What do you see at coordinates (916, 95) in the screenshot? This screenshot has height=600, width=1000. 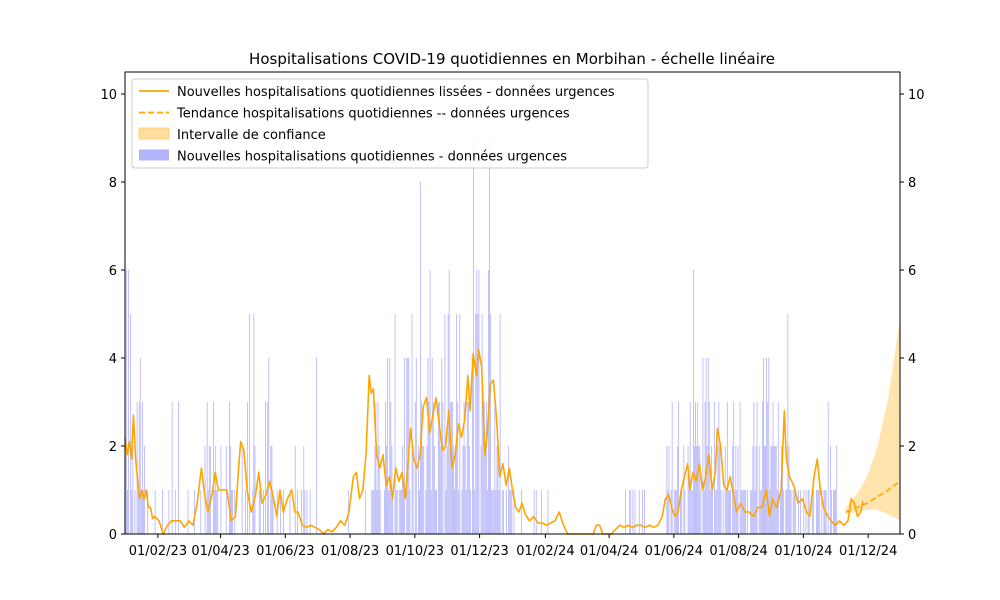 I see `y-tick-label-right: 10` at bounding box center [916, 95].